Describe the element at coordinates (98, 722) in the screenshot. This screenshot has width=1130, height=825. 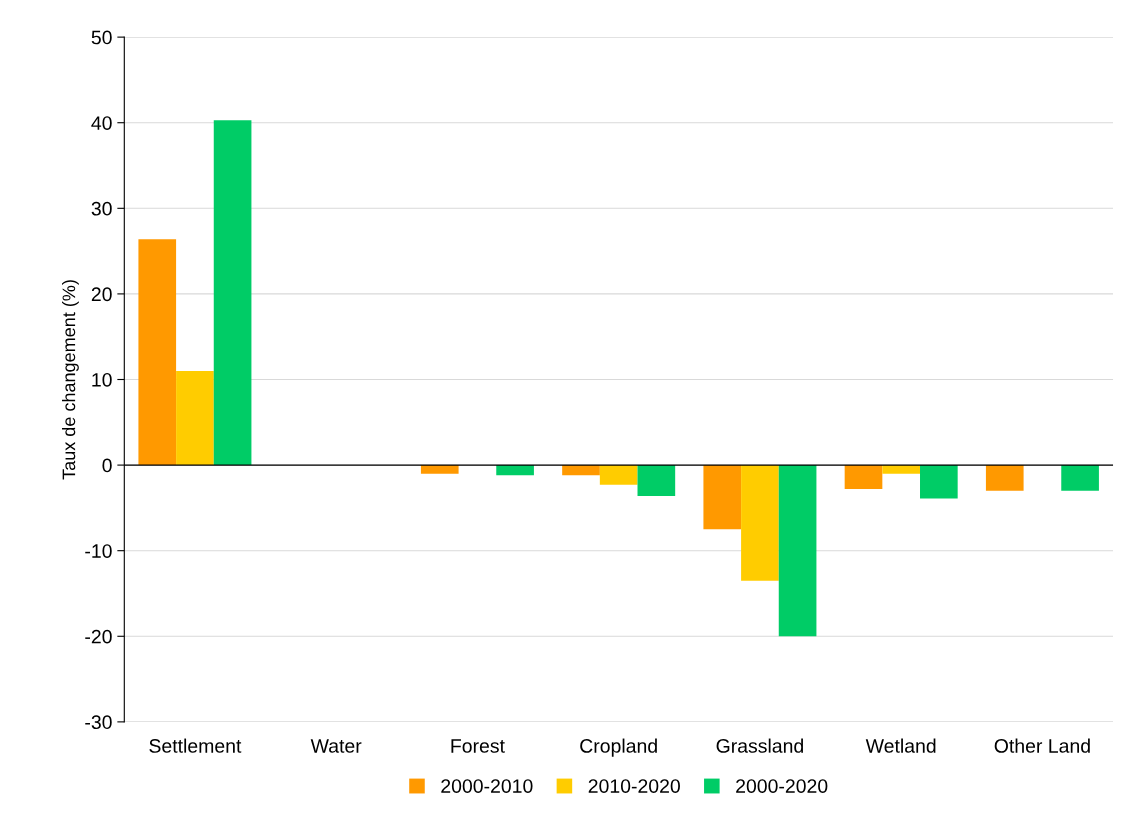
I see `y-tick-label: -30` at that location.